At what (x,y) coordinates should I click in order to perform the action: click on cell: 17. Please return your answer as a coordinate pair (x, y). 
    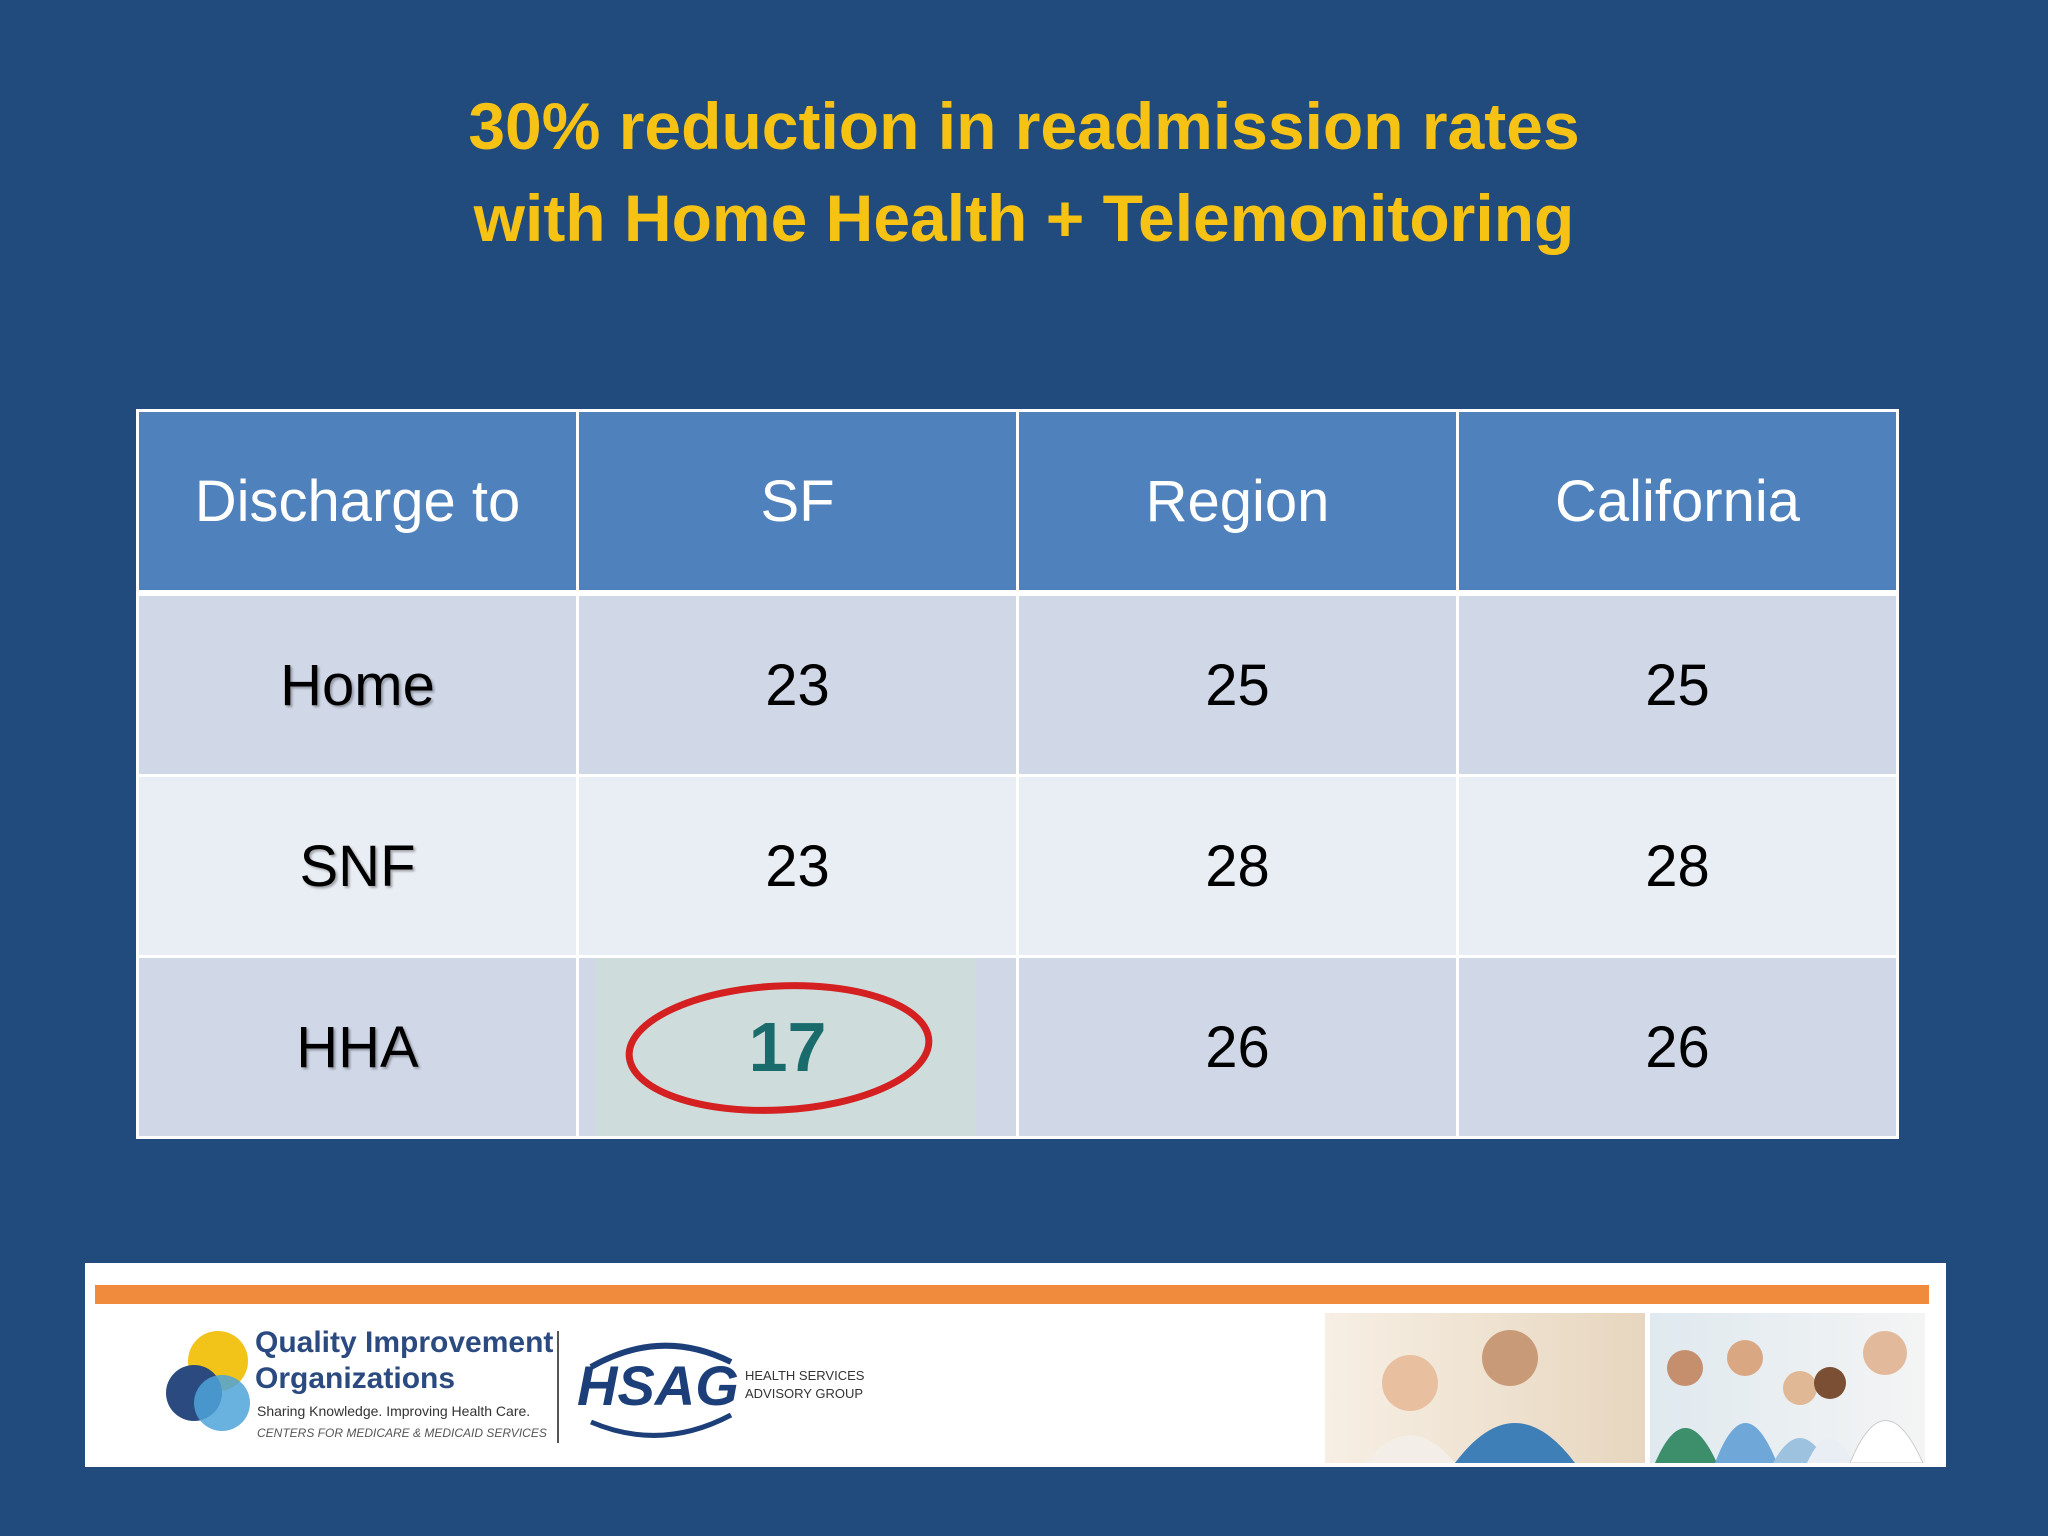
    Looking at the image, I should click on (787, 1047).